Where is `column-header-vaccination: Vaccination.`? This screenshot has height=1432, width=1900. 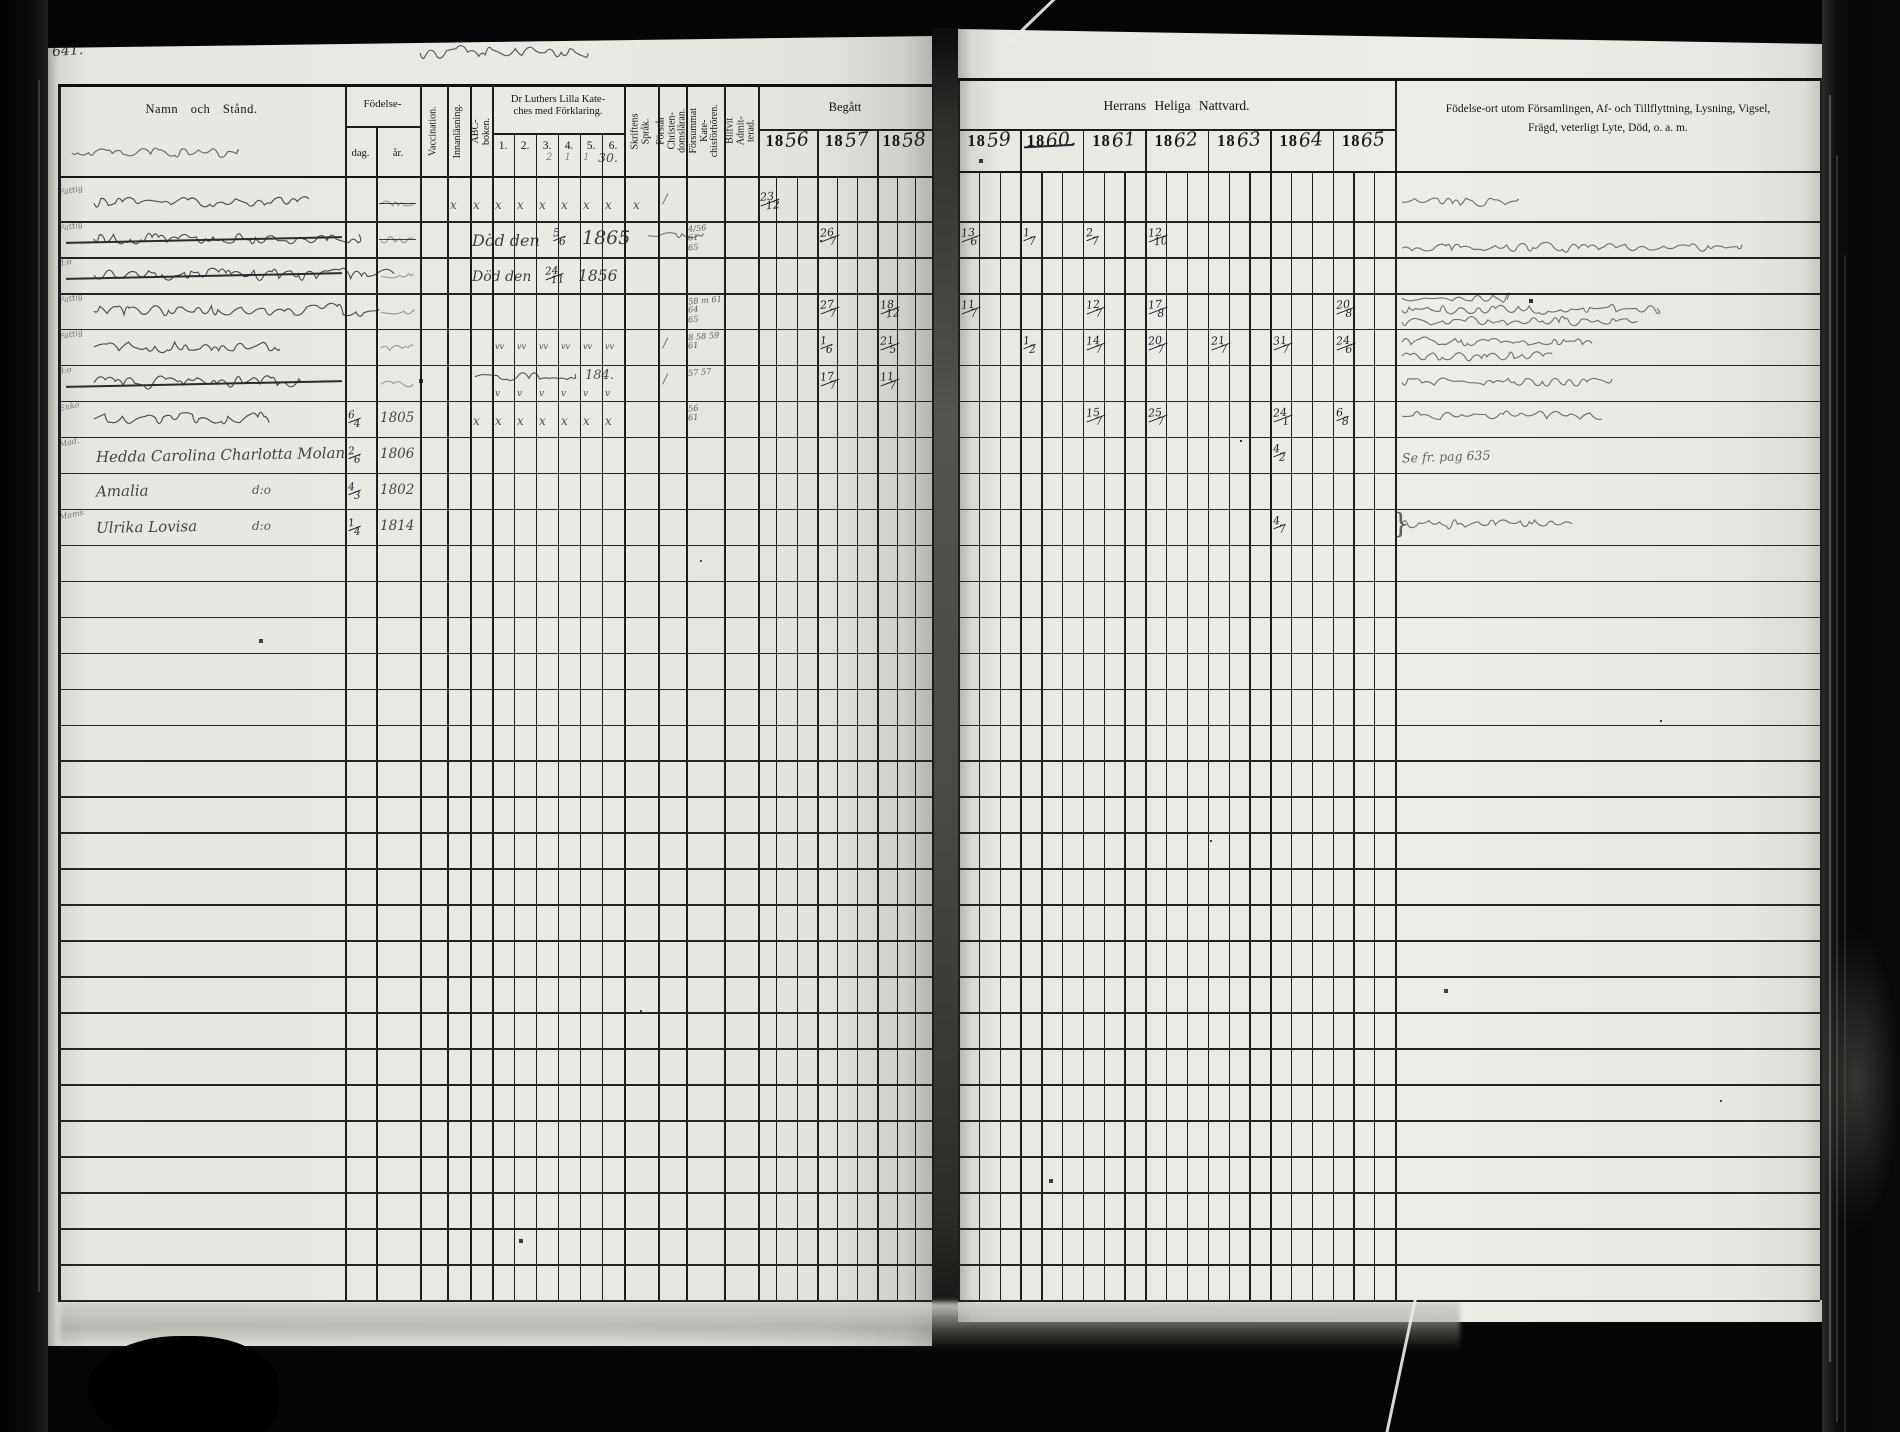 column-header-vaccination: Vaccination. is located at coordinates (433, 131).